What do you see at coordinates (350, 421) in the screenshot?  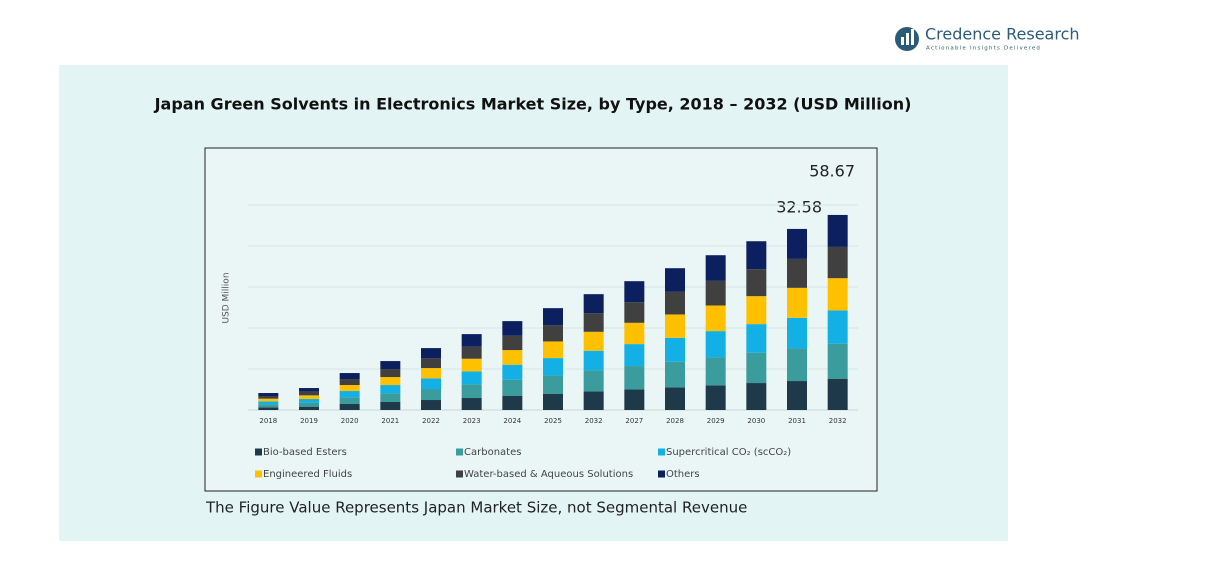 I see `x-tick-label: 2020` at bounding box center [350, 421].